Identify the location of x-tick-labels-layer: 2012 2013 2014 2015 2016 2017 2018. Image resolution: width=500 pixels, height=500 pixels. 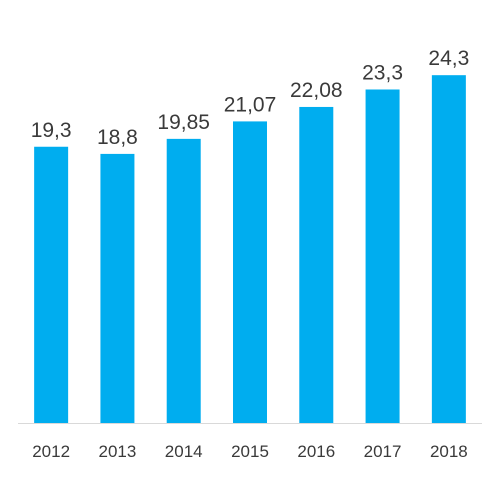
(250, 451).